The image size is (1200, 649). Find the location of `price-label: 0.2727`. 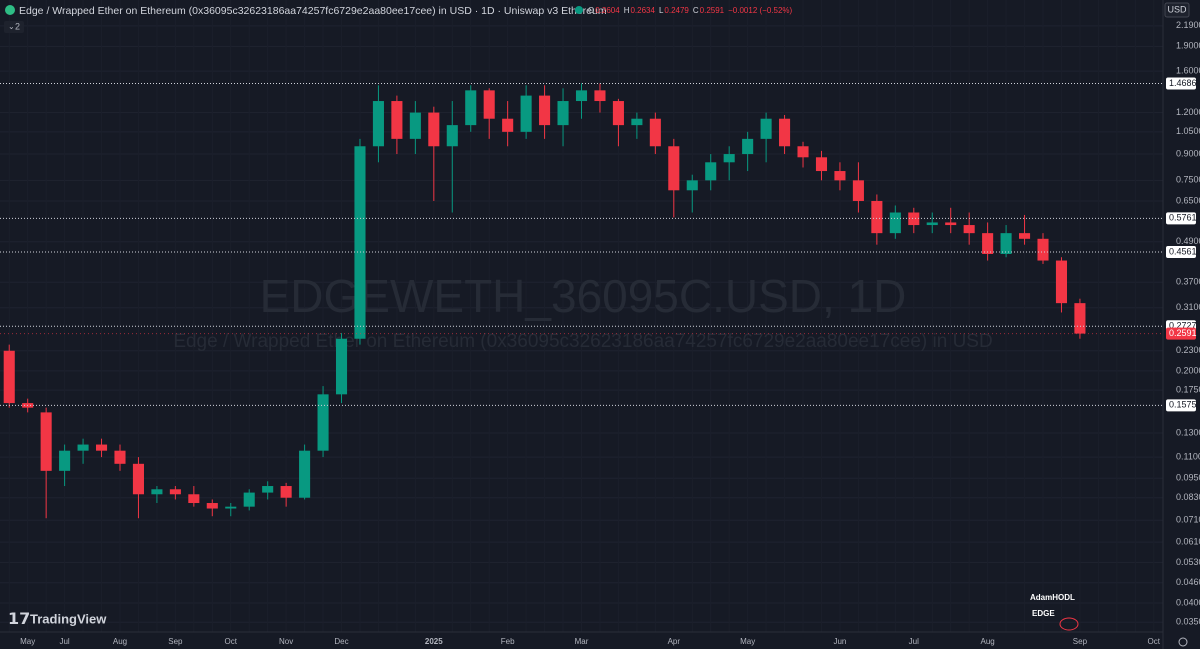

price-label: 0.2727 is located at coordinates (1183, 326).